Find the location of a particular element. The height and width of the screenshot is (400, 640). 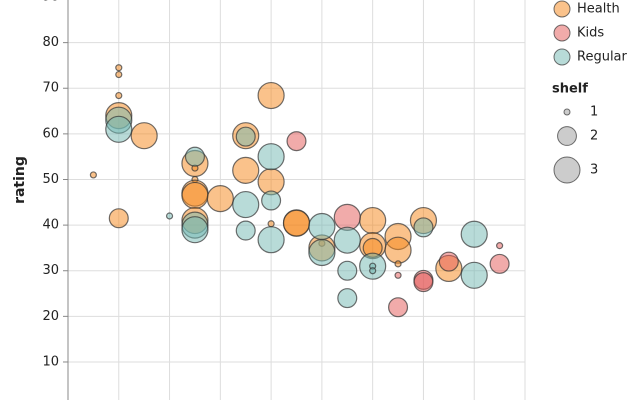

size-legend-label: 3 is located at coordinates (594, 170).